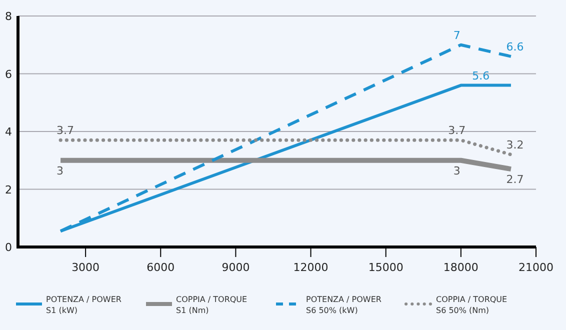  Describe the element at coordinates (344, 305) in the screenshot. I see `legend-label: POTENZA / POWER S6 50% (kW)` at that location.